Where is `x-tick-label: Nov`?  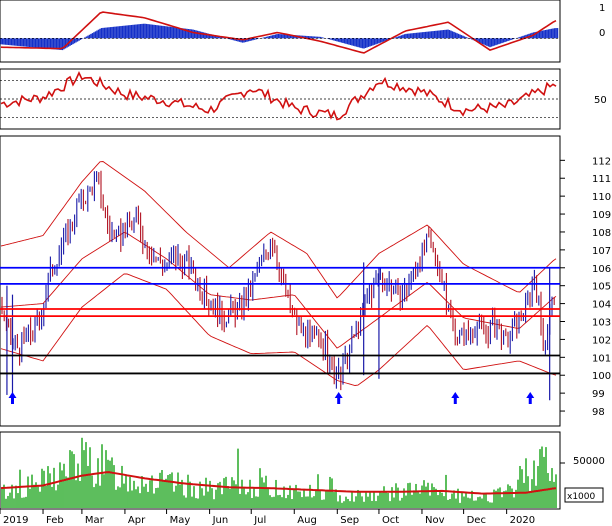
x-tick-label: Nov is located at coordinates (435, 520).